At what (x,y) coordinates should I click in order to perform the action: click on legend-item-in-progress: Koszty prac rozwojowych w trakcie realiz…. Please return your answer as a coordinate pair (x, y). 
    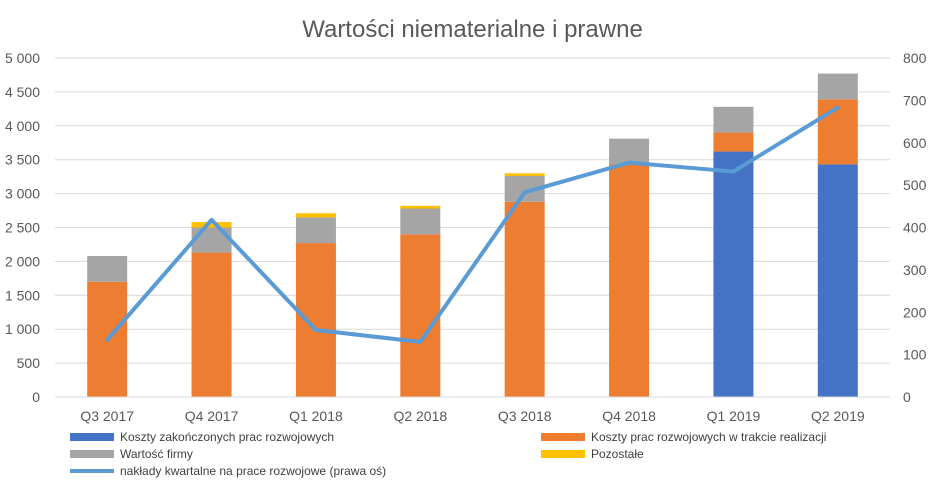
    Looking at the image, I should click on (683, 437).